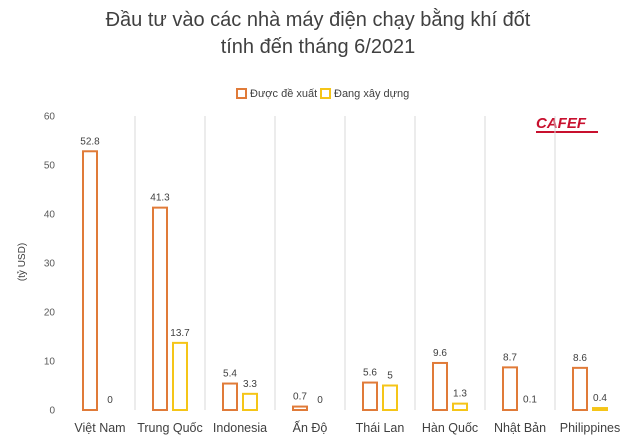  Describe the element at coordinates (510, 357) in the screenshot. I see `data-label: 8.7` at that location.